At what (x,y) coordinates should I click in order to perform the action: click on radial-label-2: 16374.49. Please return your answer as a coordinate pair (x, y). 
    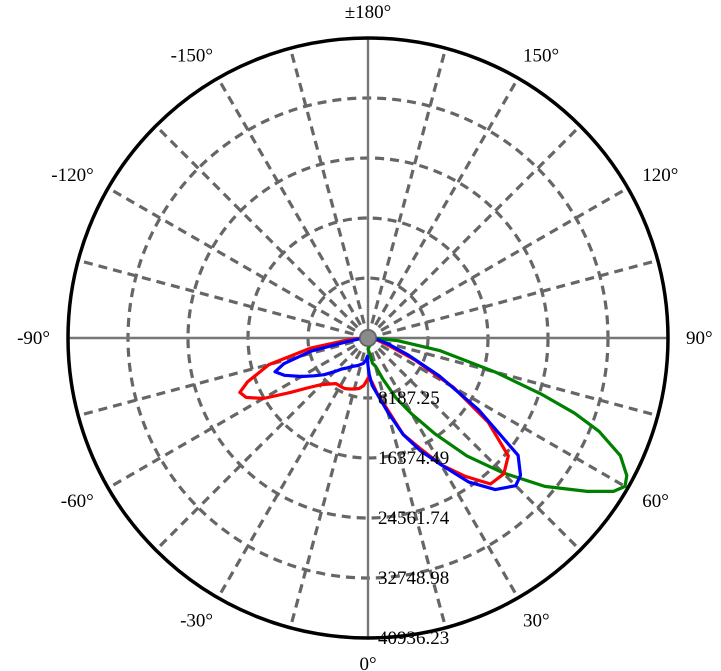
    Looking at the image, I should click on (413, 458).